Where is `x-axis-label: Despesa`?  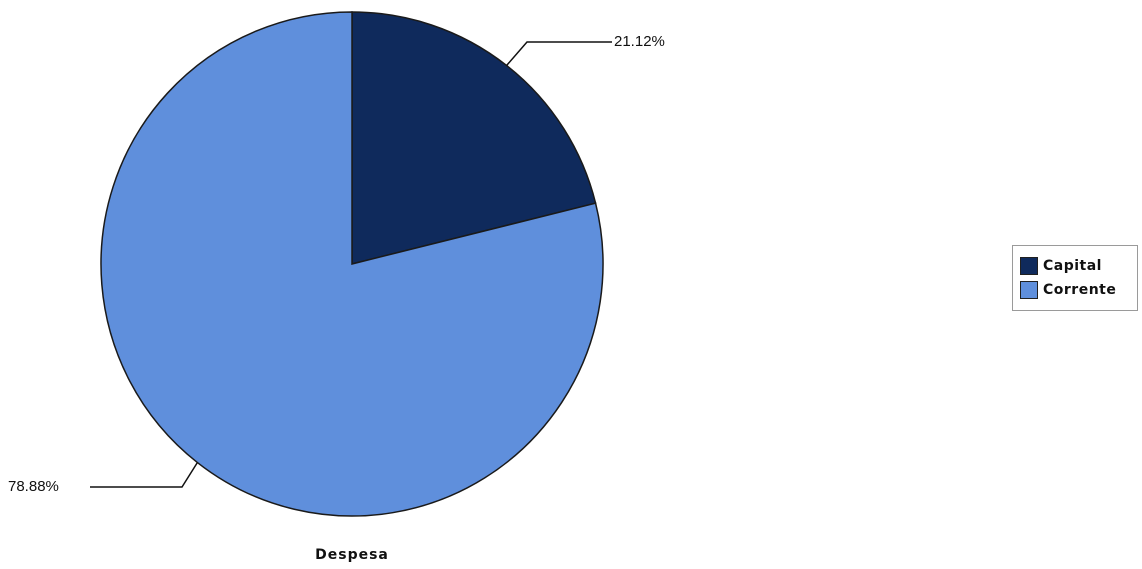 x-axis-label: Despesa is located at coordinates (352, 555).